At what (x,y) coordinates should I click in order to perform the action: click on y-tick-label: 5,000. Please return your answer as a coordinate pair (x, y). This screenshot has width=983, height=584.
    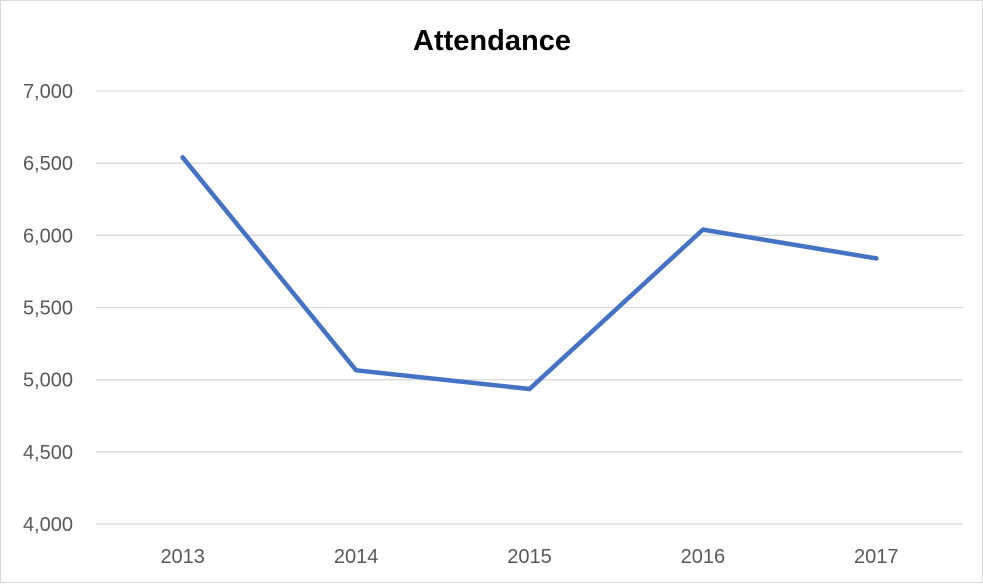
    Looking at the image, I should click on (48, 381).